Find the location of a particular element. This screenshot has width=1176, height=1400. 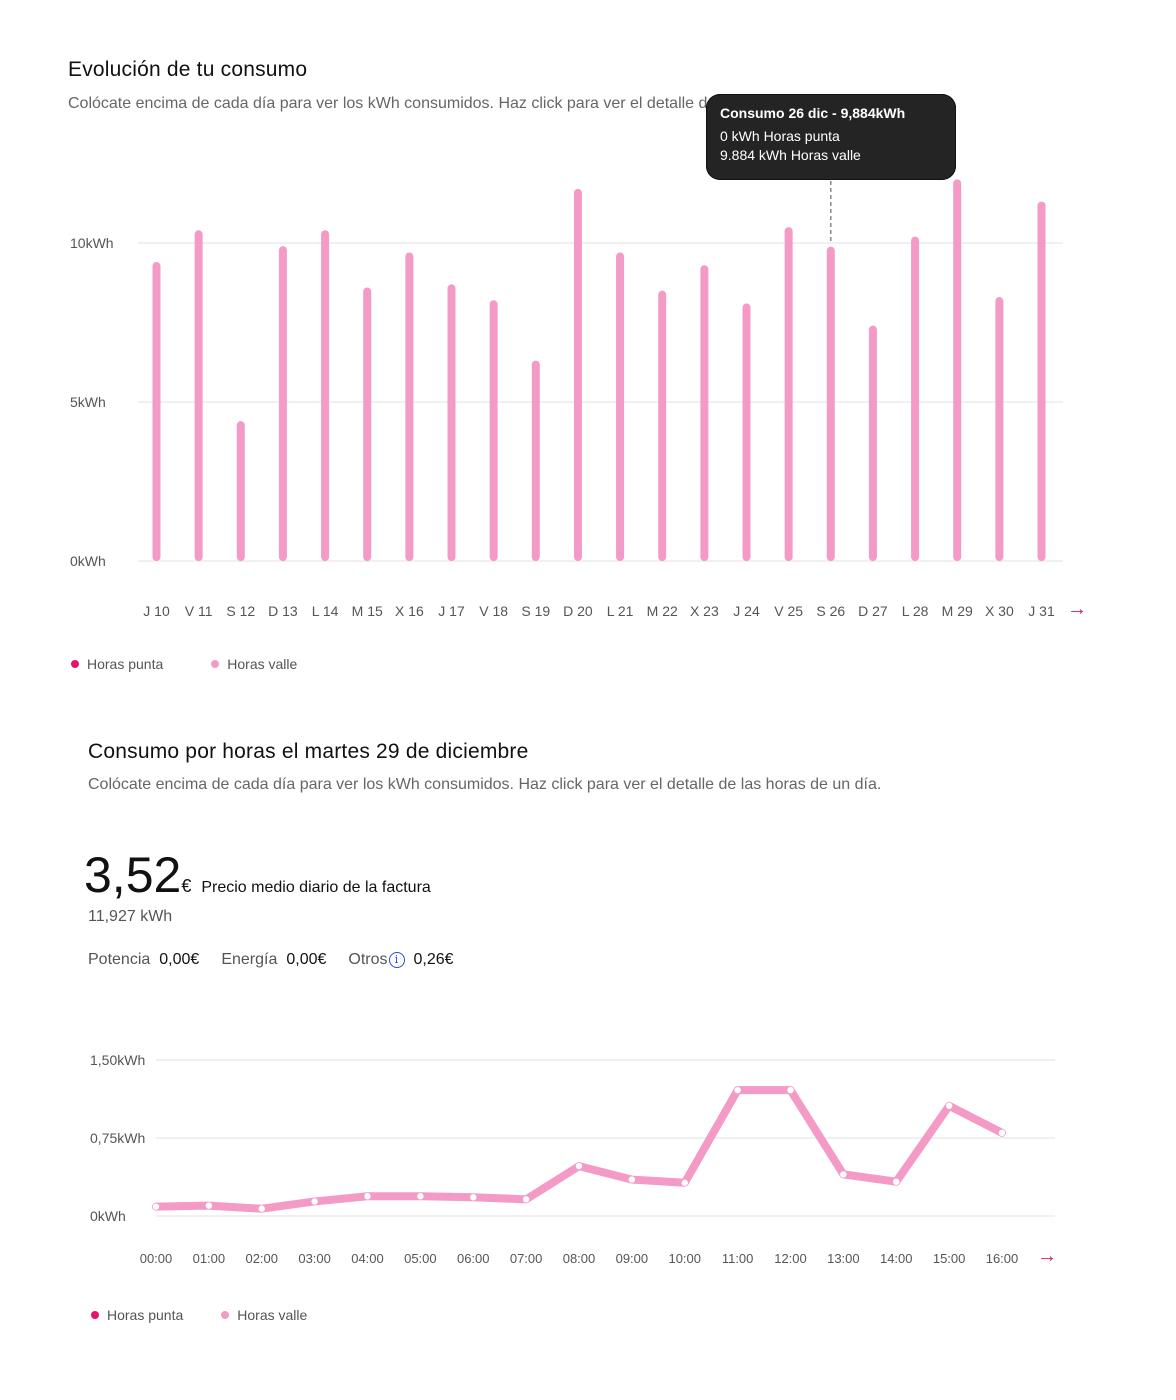

x-tick-label: J 31 is located at coordinates (1041, 611).